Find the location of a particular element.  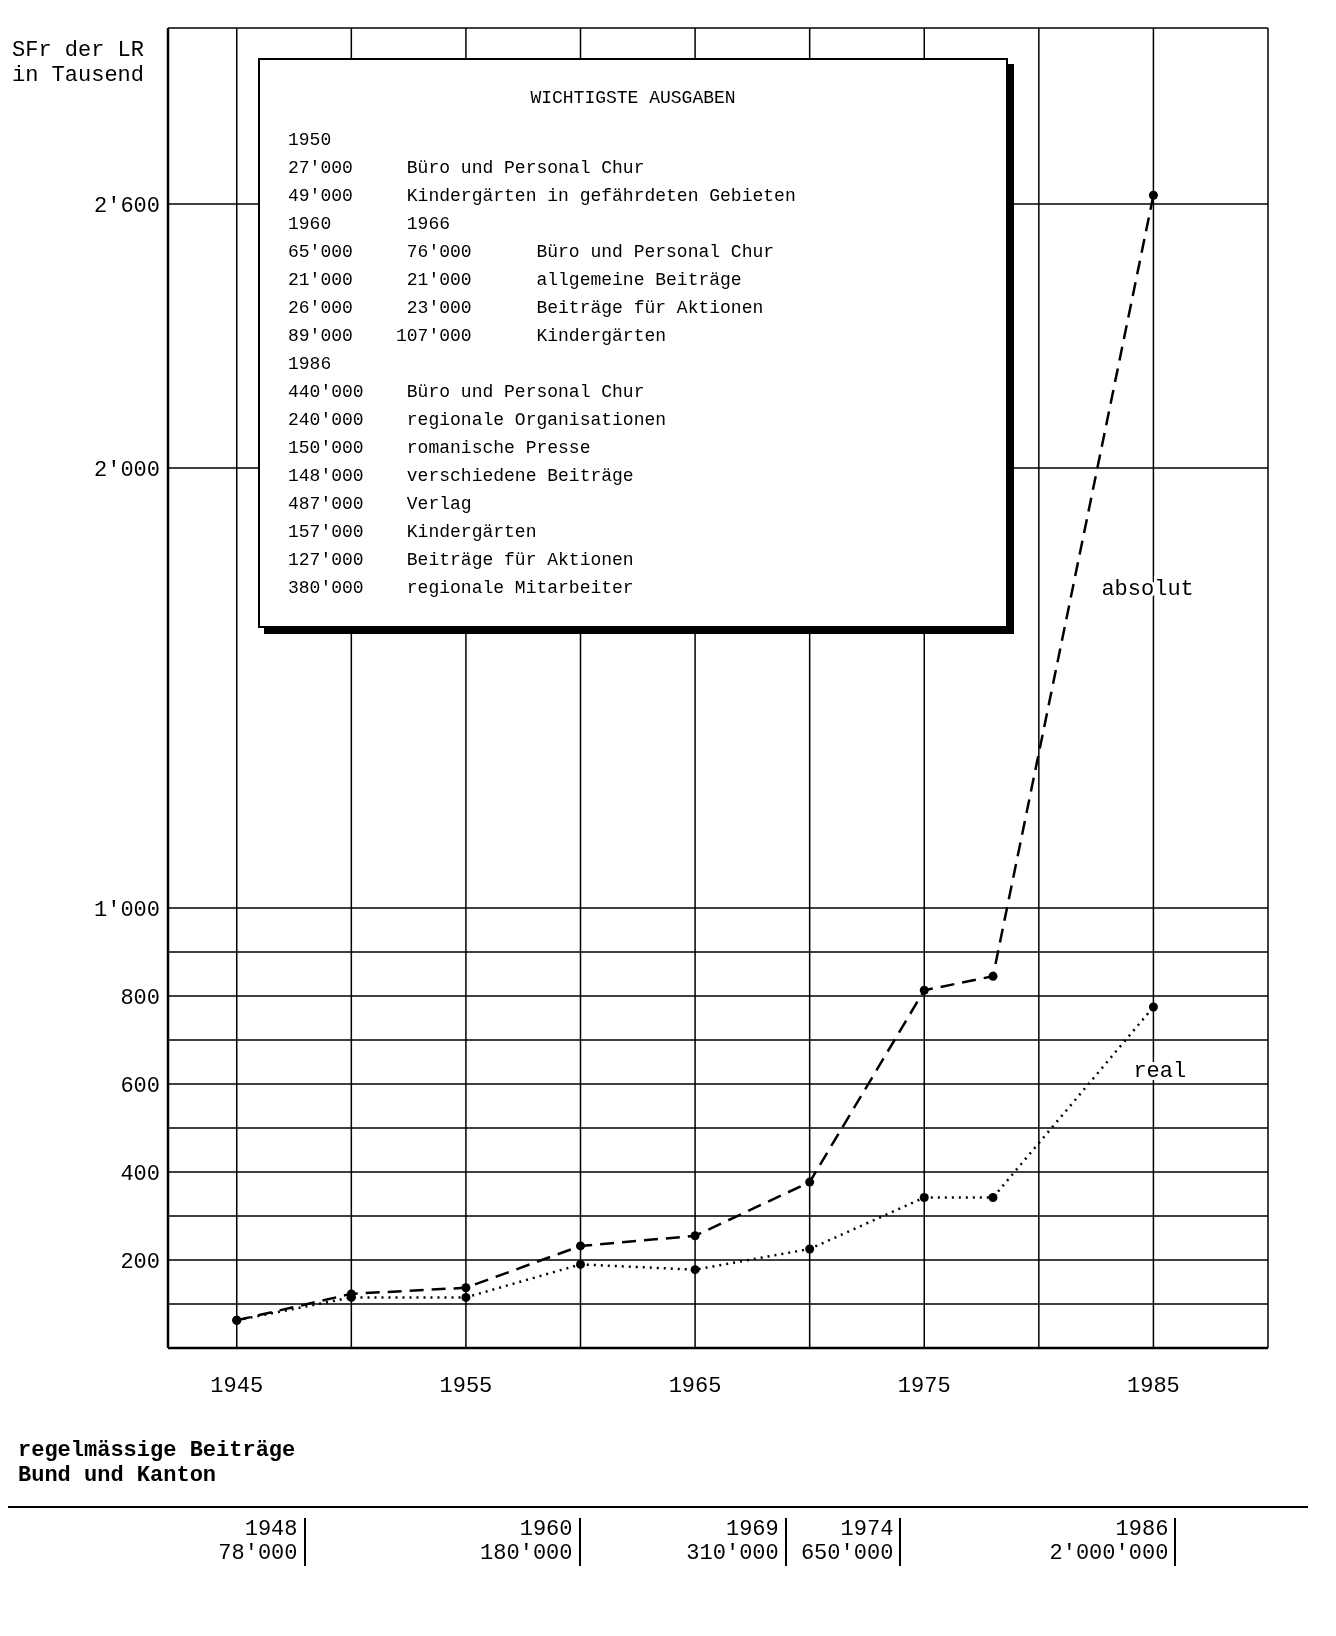

annotation: 1960 1966 is located at coordinates (370, 224).